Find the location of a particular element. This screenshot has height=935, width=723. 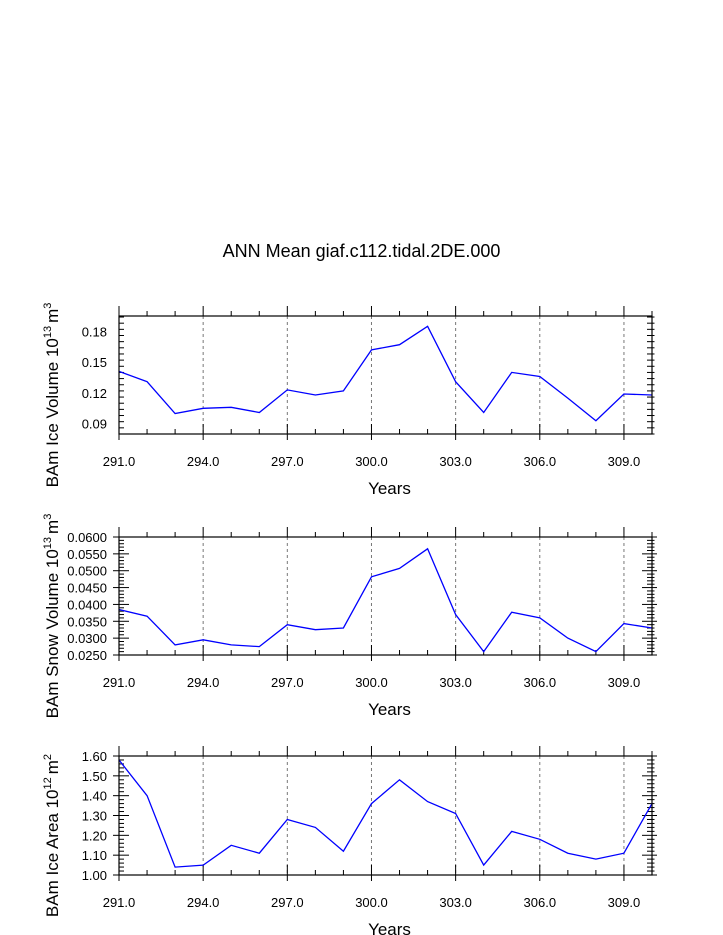

y-tick-label: 1.00 is located at coordinates (94, 875).